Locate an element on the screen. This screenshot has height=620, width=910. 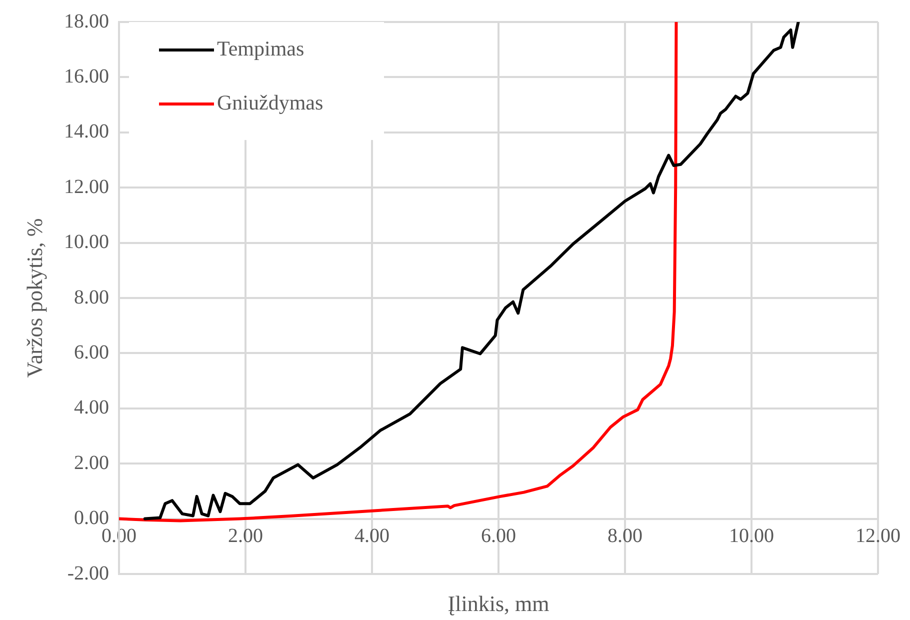
y-axis-title: Varžos pokytis, % is located at coordinates (34, 298).